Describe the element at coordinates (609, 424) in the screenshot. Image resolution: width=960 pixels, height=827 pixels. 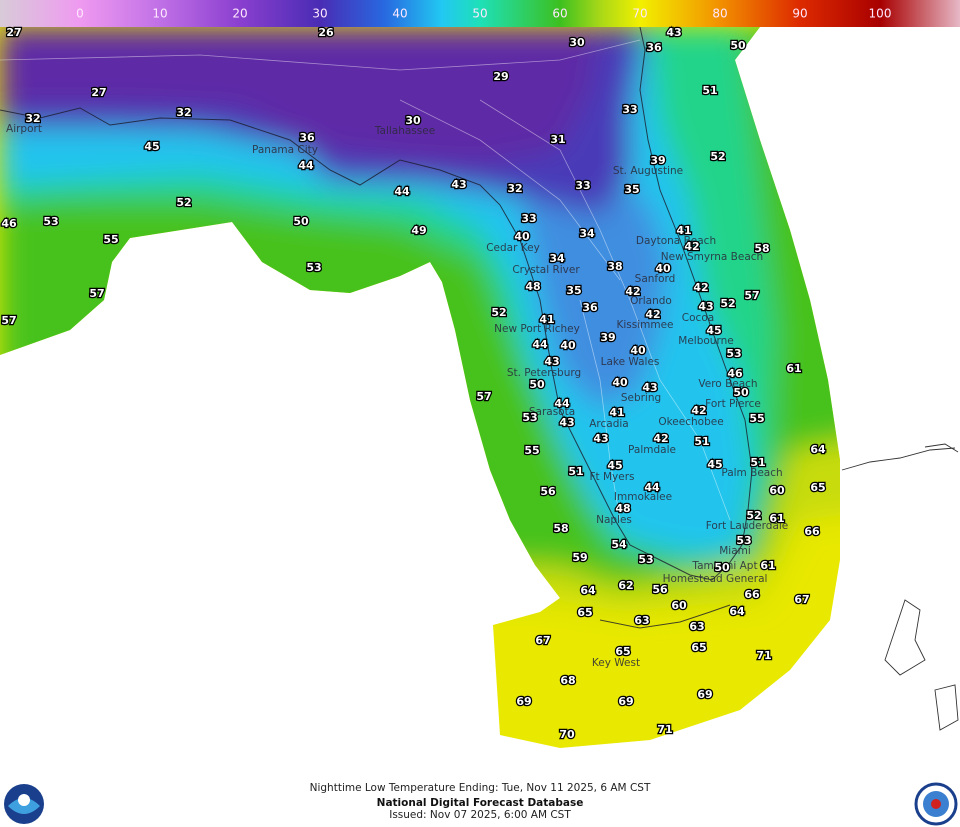
I see `place-name: Arcadia` at that location.